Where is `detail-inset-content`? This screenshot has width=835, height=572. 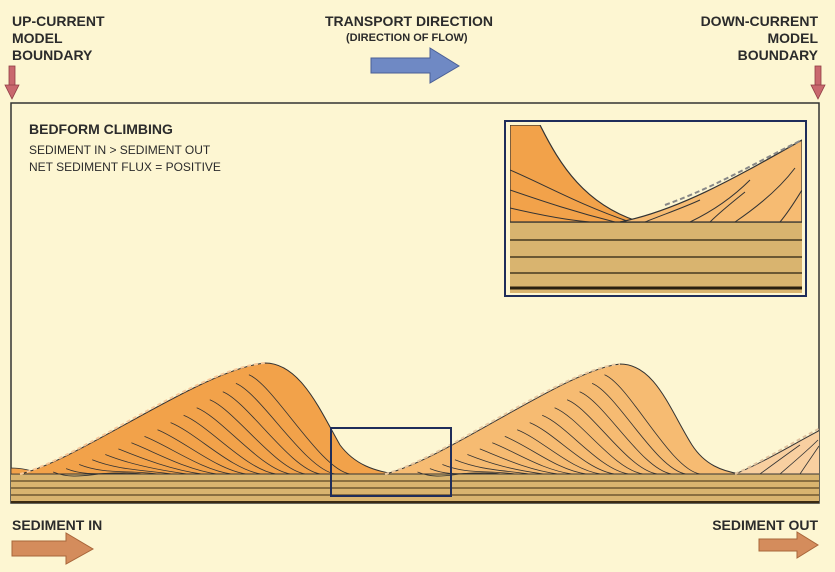 detail-inset-content is located at coordinates (656, 209).